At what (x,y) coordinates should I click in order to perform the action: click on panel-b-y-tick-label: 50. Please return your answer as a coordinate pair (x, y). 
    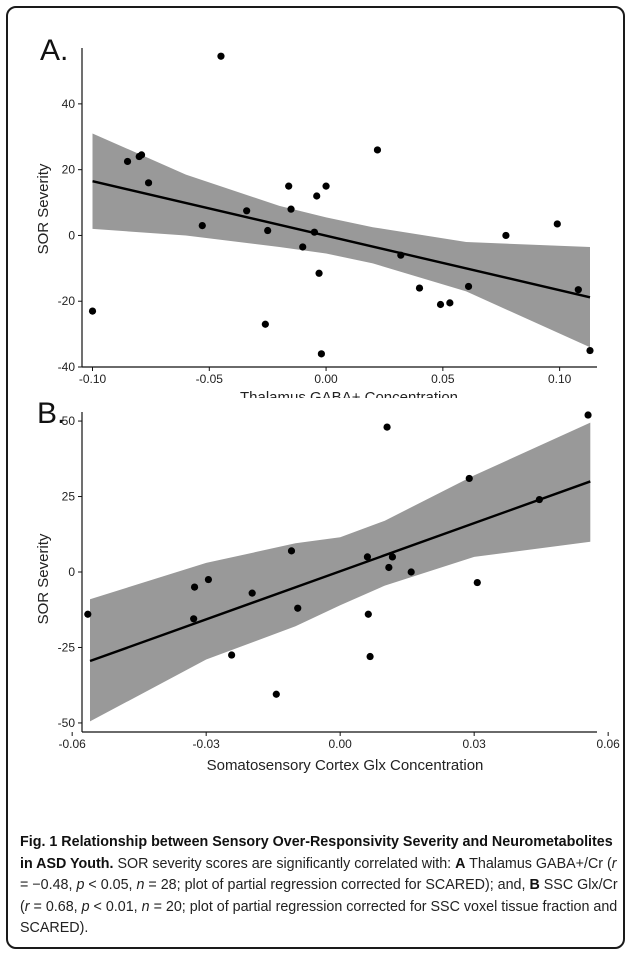
    Looking at the image, I should click on (69, 421).